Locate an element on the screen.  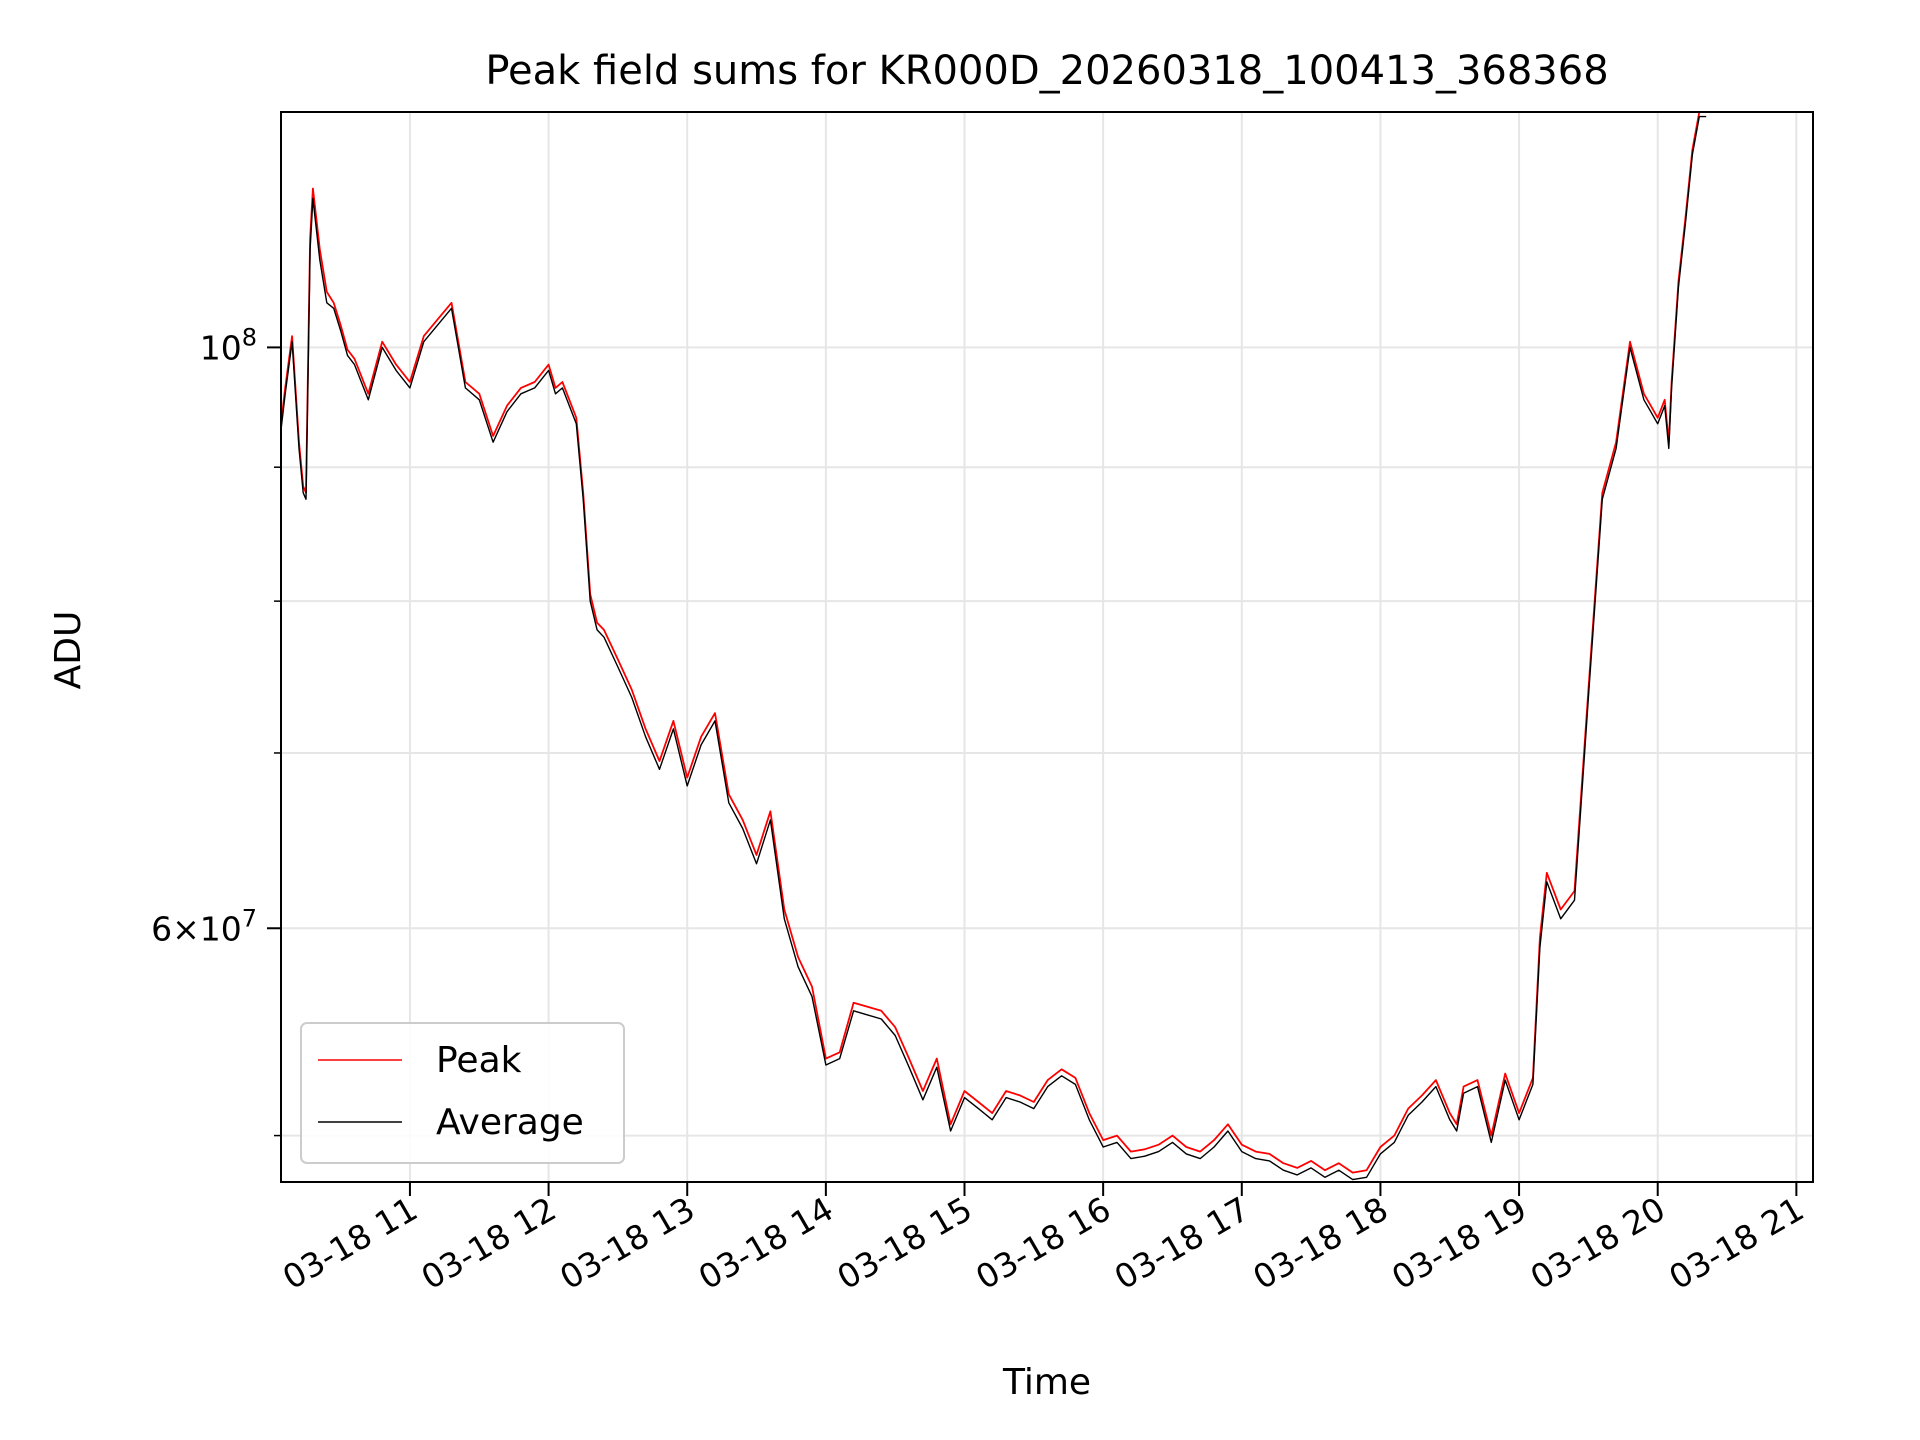
legend: Peak Average is located at coordinates (462, 1093).